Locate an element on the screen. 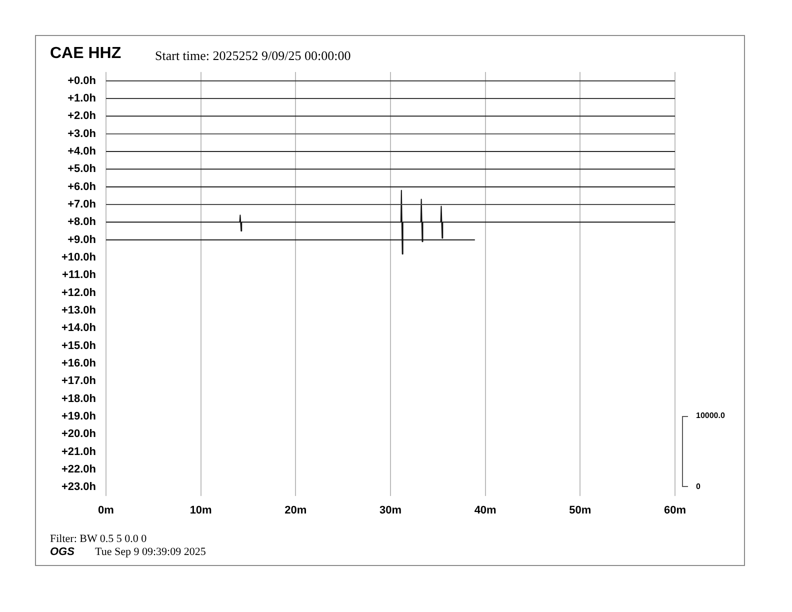  x-tick-label: 60m is located at coordinates (675, 510).